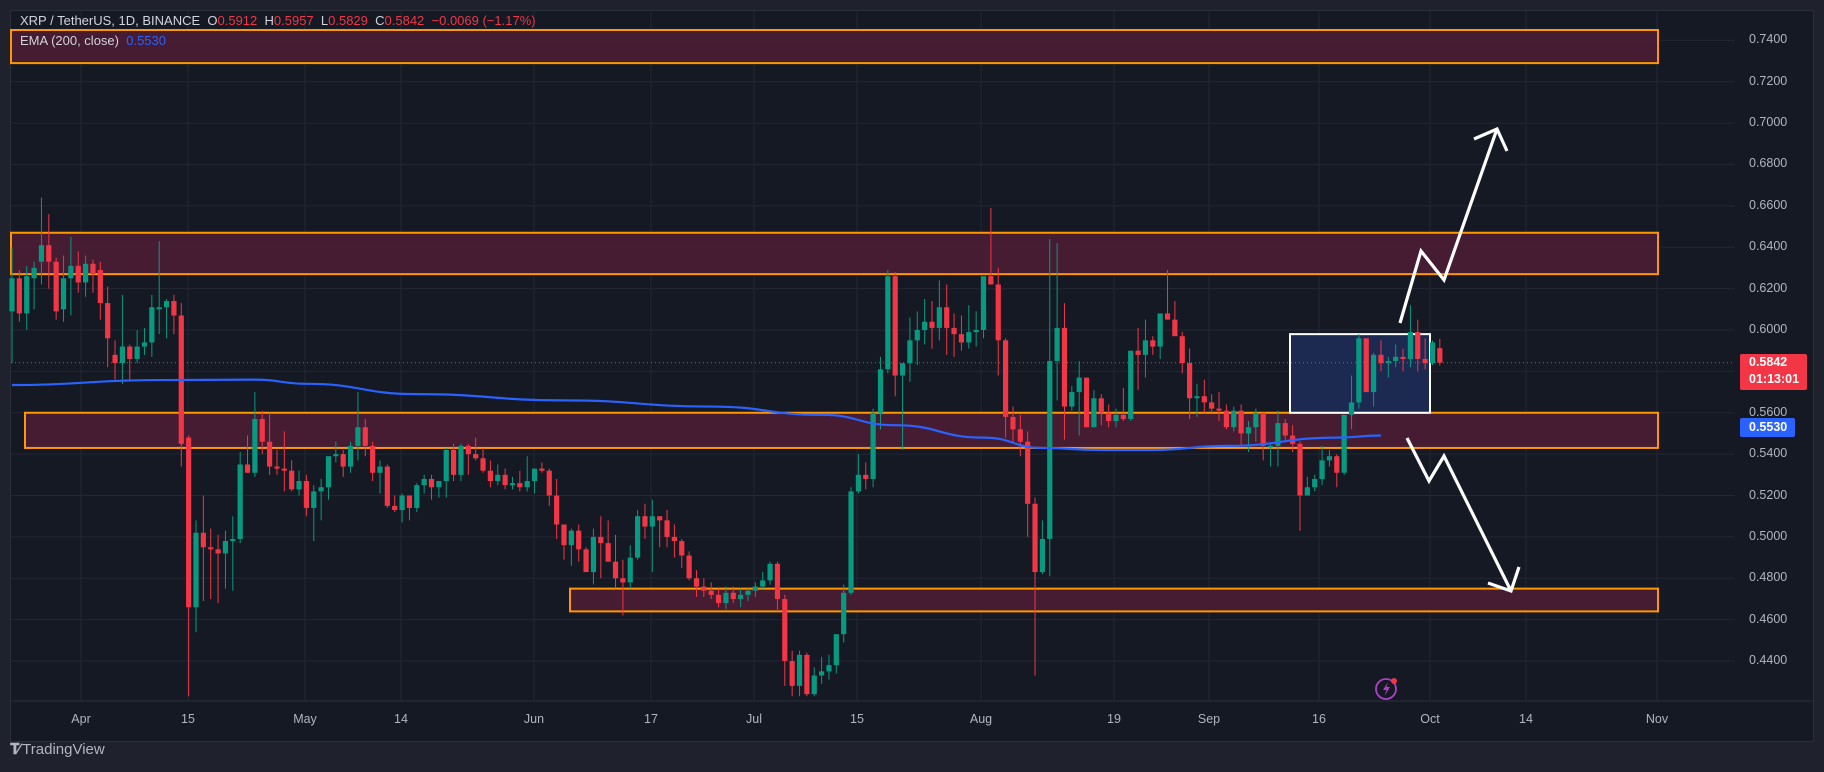  I want to click on open-label: O, so click(212, 20).